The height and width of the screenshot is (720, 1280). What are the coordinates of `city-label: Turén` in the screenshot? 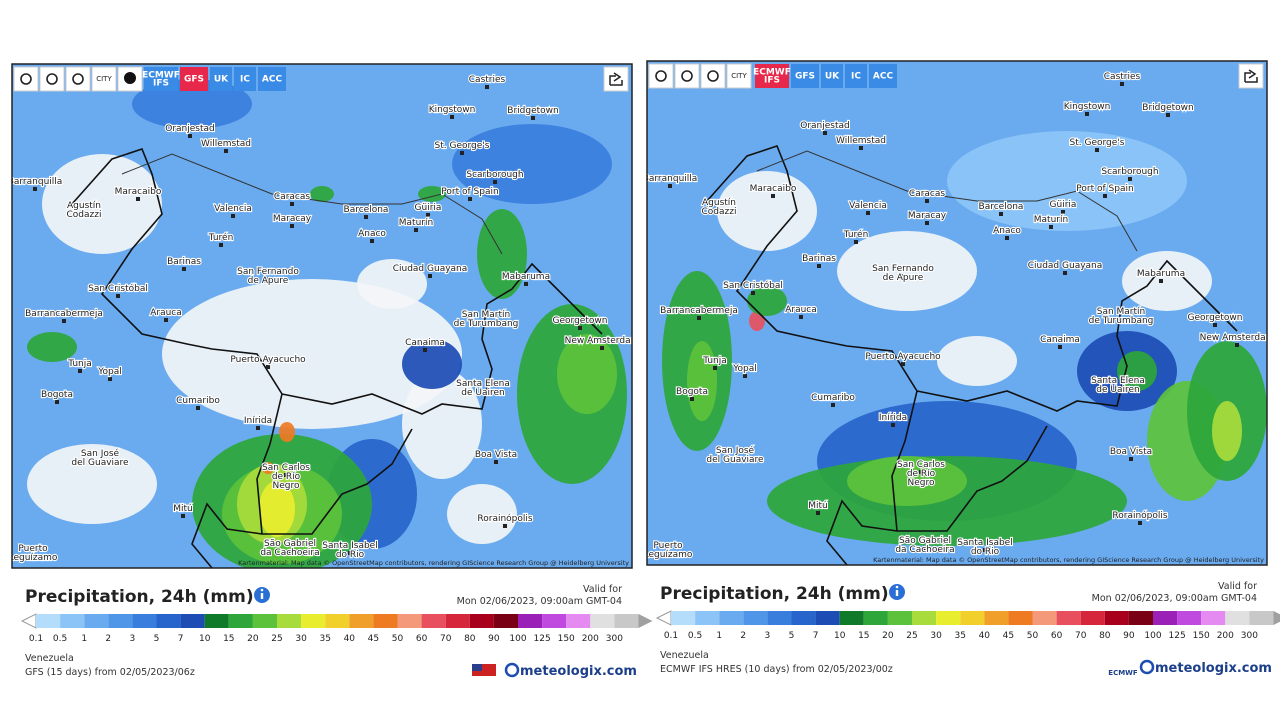 It's located at (856, 234).